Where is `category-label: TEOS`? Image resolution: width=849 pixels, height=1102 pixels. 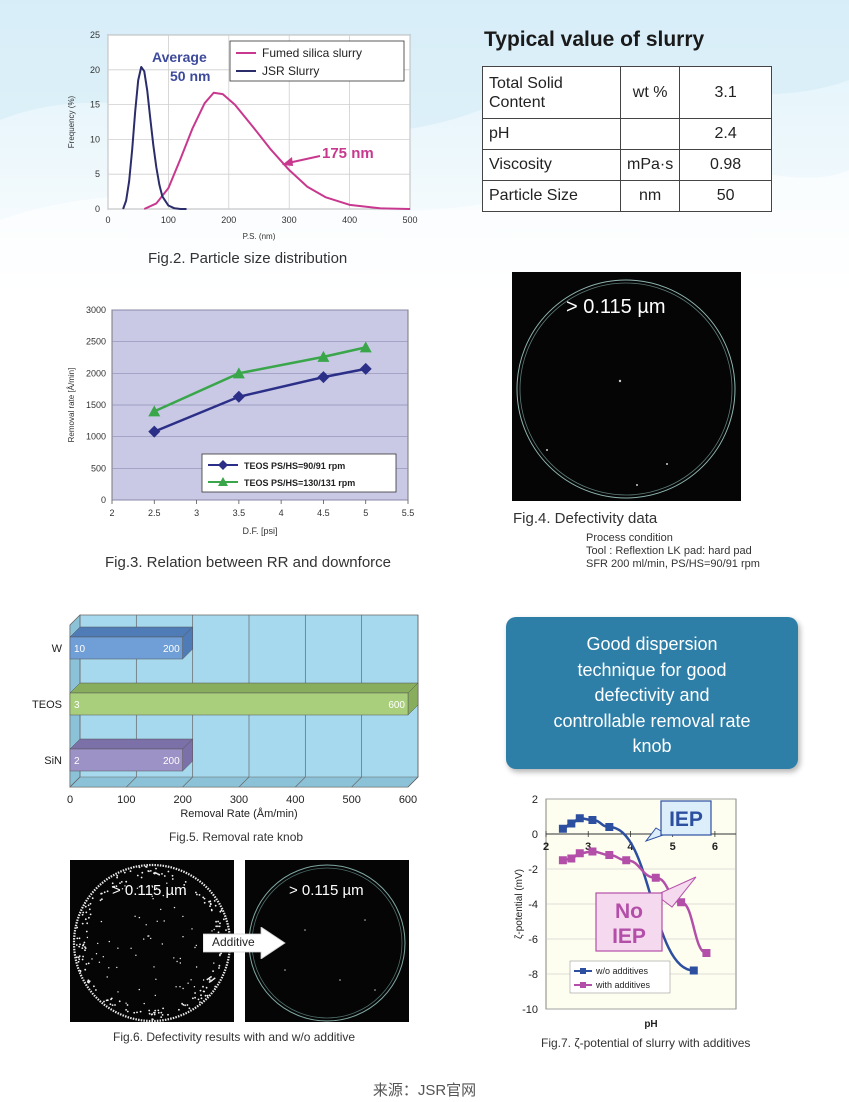 category-label: TEOS is located at coordinates (47, 705).